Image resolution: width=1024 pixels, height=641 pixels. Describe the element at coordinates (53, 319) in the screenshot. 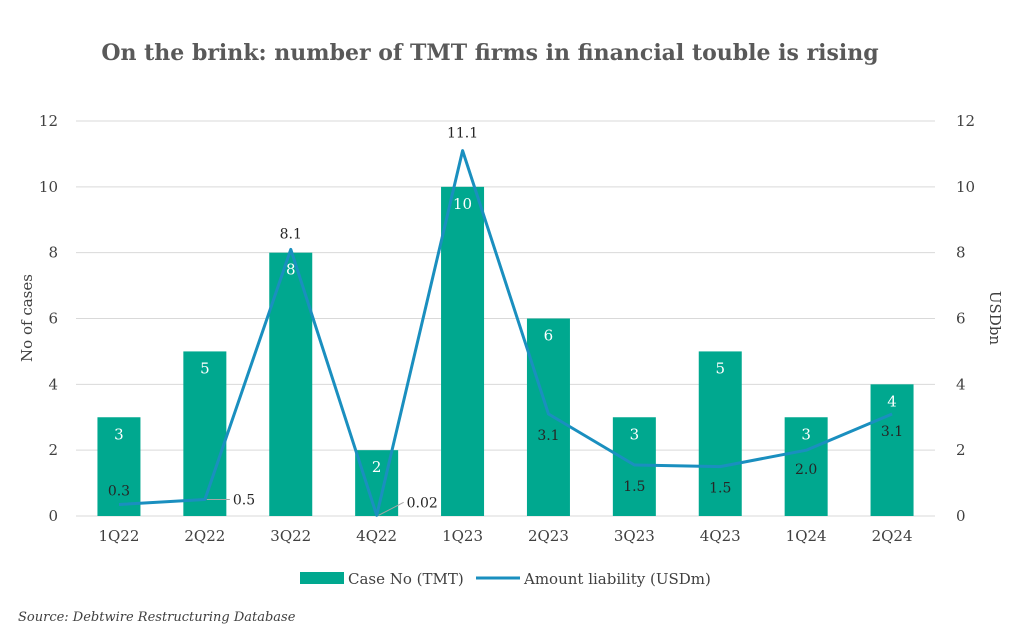

I see `left-tick-label: 6` at that location.